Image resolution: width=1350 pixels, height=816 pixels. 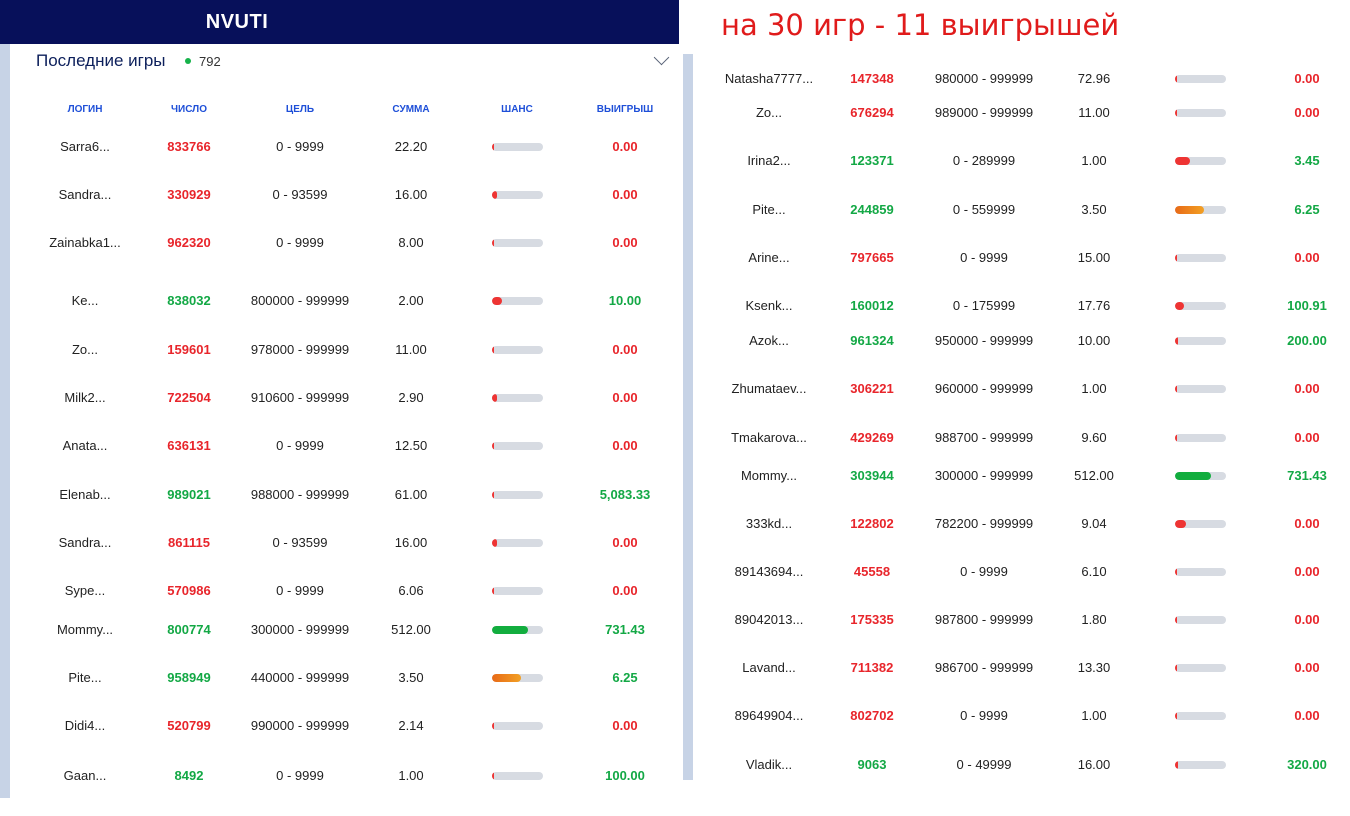 What do you see at coordinates (1094, 340) in the screenshot?
I see `cell-amount: 10.00` at bounding box center [1094, 340].